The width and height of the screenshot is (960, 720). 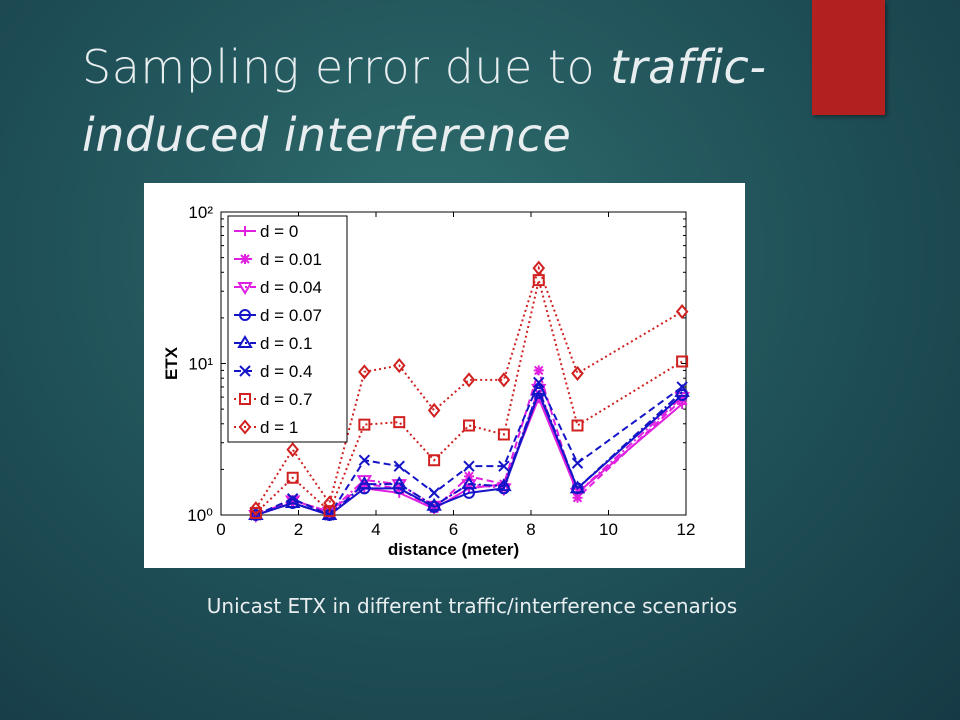 What do you see at coordinates (453, 549) in the screenshot?
I see `x-axis-label: distance (meter)` at bounding box center [453, 549].